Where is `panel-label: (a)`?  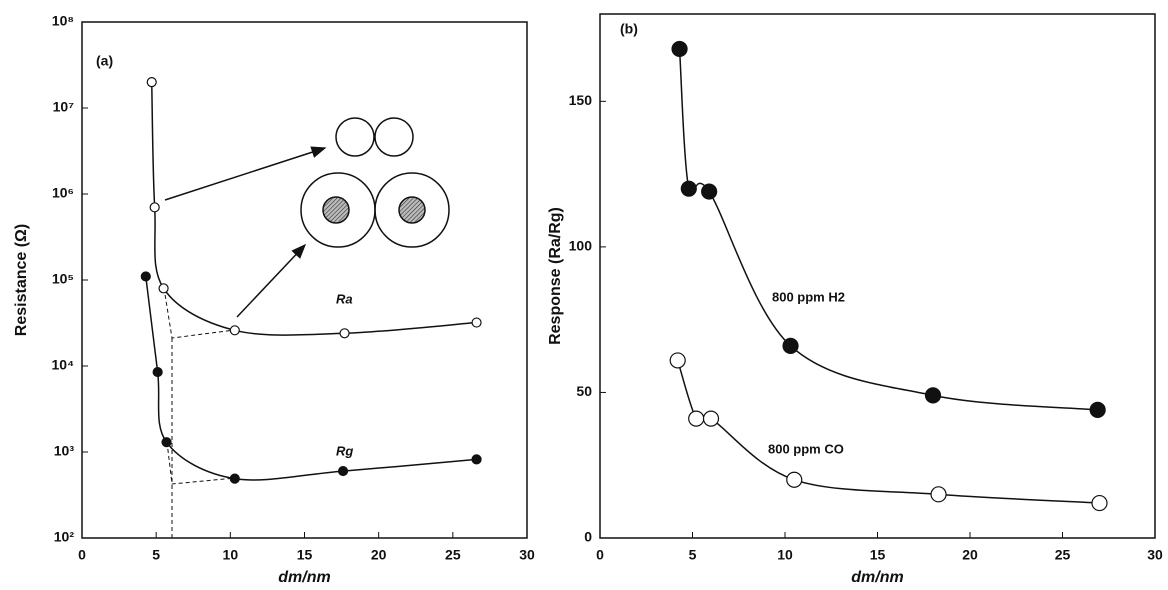
panel-label: (a) is located at coordinates (104, 61).